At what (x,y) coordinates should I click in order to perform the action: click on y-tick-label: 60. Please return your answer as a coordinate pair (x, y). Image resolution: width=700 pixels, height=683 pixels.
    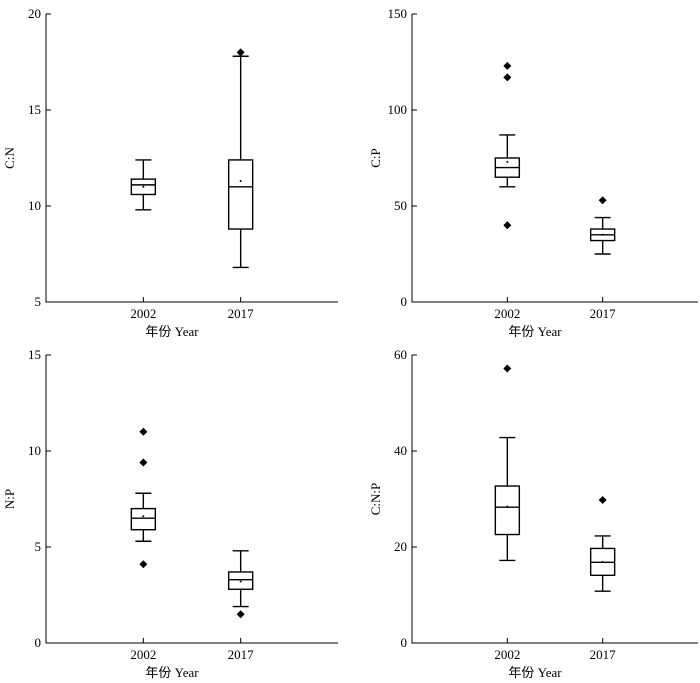
    Looking at the image, I should click on (400, 354).